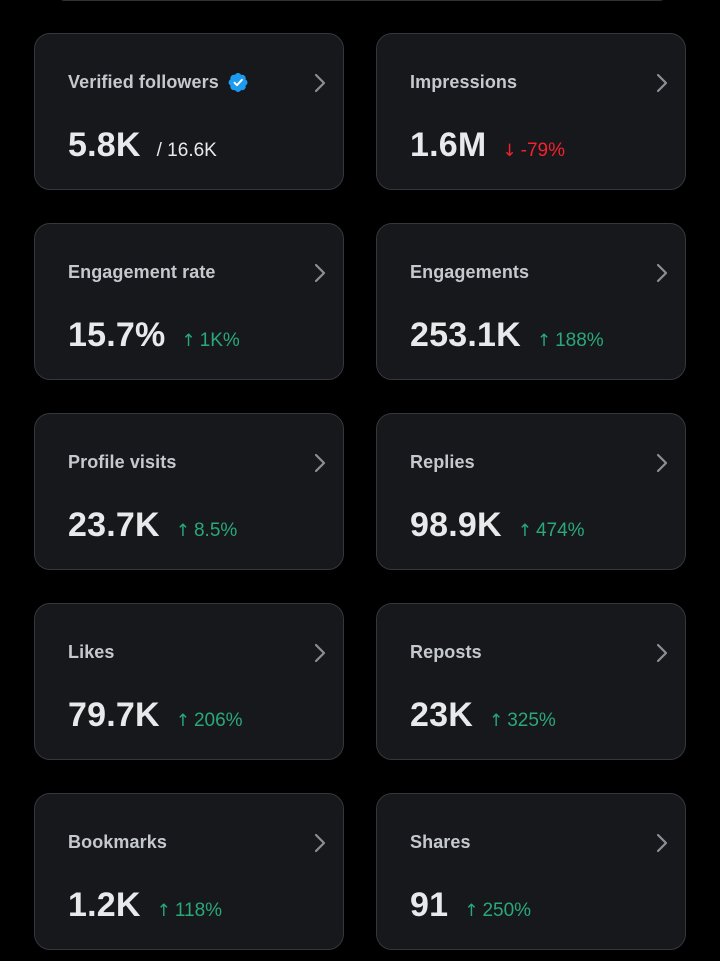  What do you see at coordinates (483, 715) in the screenshot?
I see `value-row: 23K ↑ 325%` at bounding box center [483, 715].